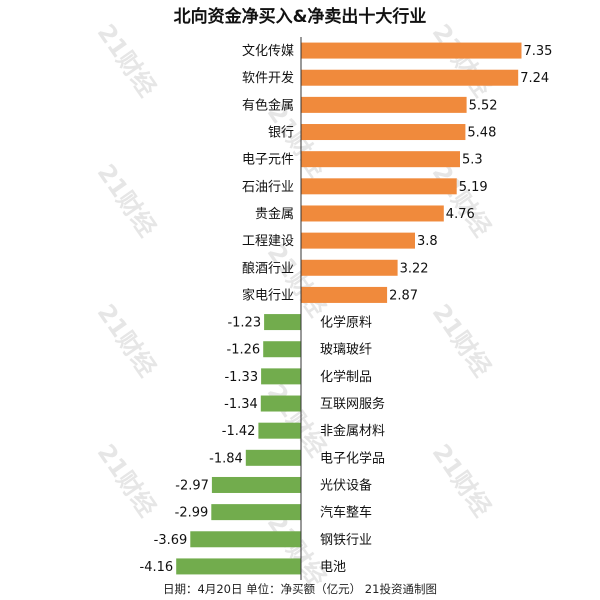 The height and width of the screenshot is (600, 600). What do you see at coordinates (483, 105) in the screenshot?
I see `value-label: 5.52` at bounding box center [483, 105].